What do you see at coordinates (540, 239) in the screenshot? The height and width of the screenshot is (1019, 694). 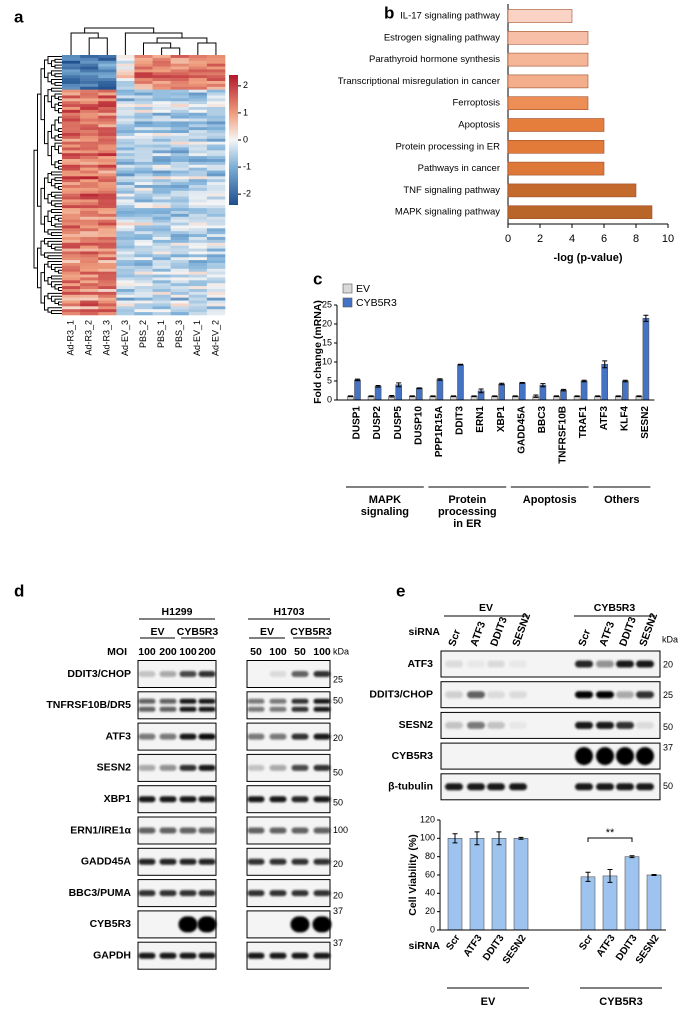 I see `x-tick-label: 2` at bounding box center [540, 239].